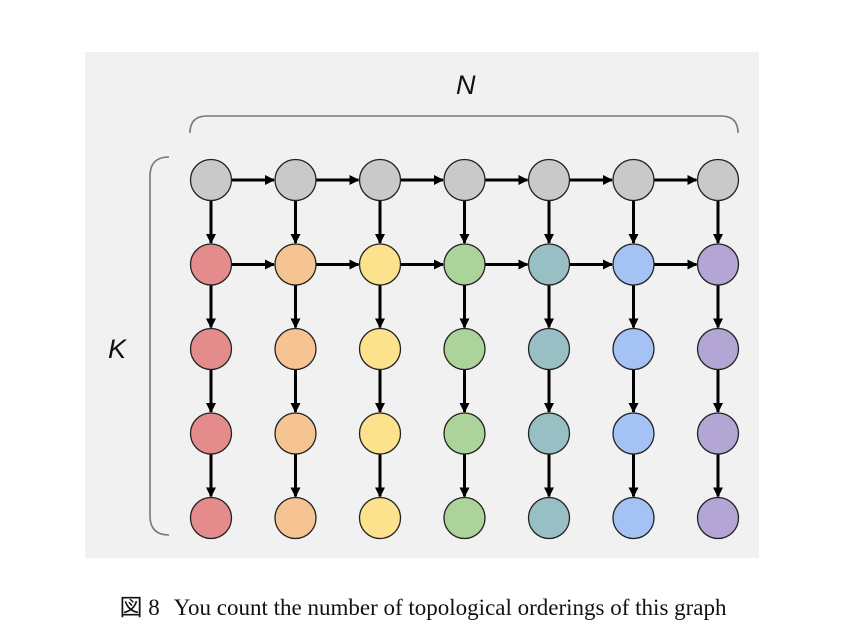 Image resolution: width=866 pixels, height=642 pixels. I want to click on caption-number: 図 8, so click(139, 607).